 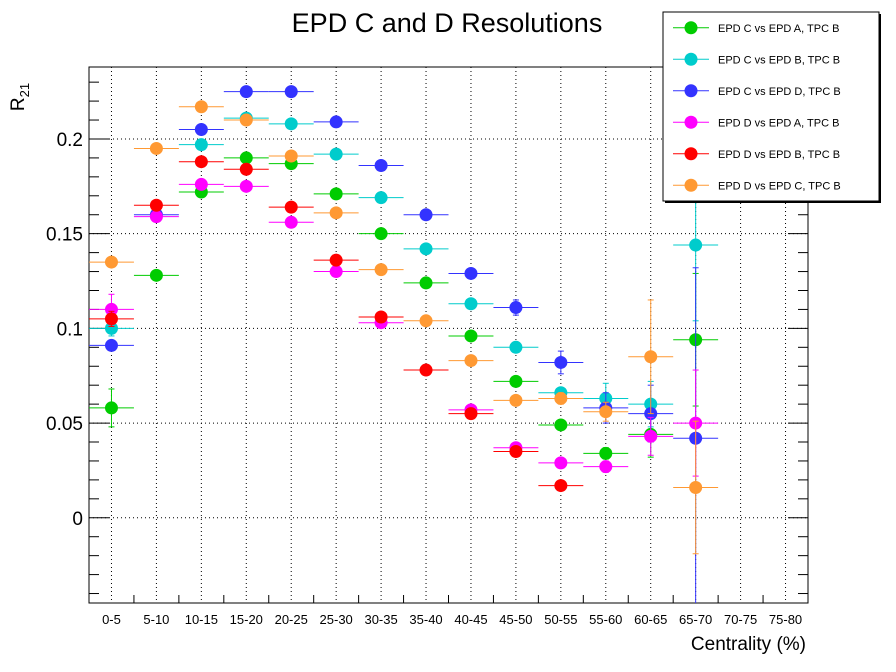 I want to click on x-tick-label: 75-80, so click(x=785, y=619).